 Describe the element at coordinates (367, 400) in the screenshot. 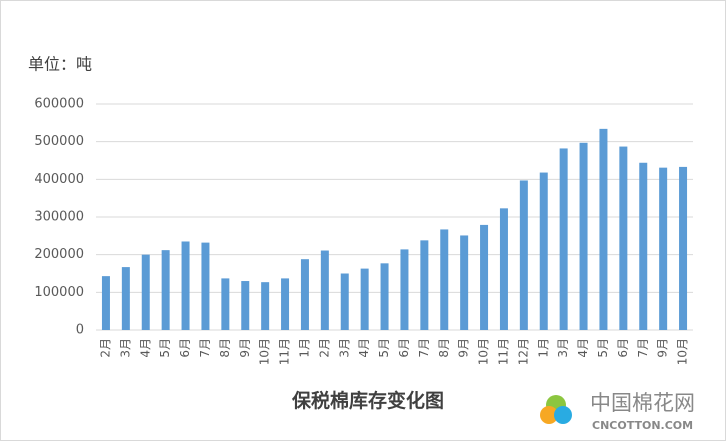

I see `chart-title: 保税棉库存变化图` at that location.